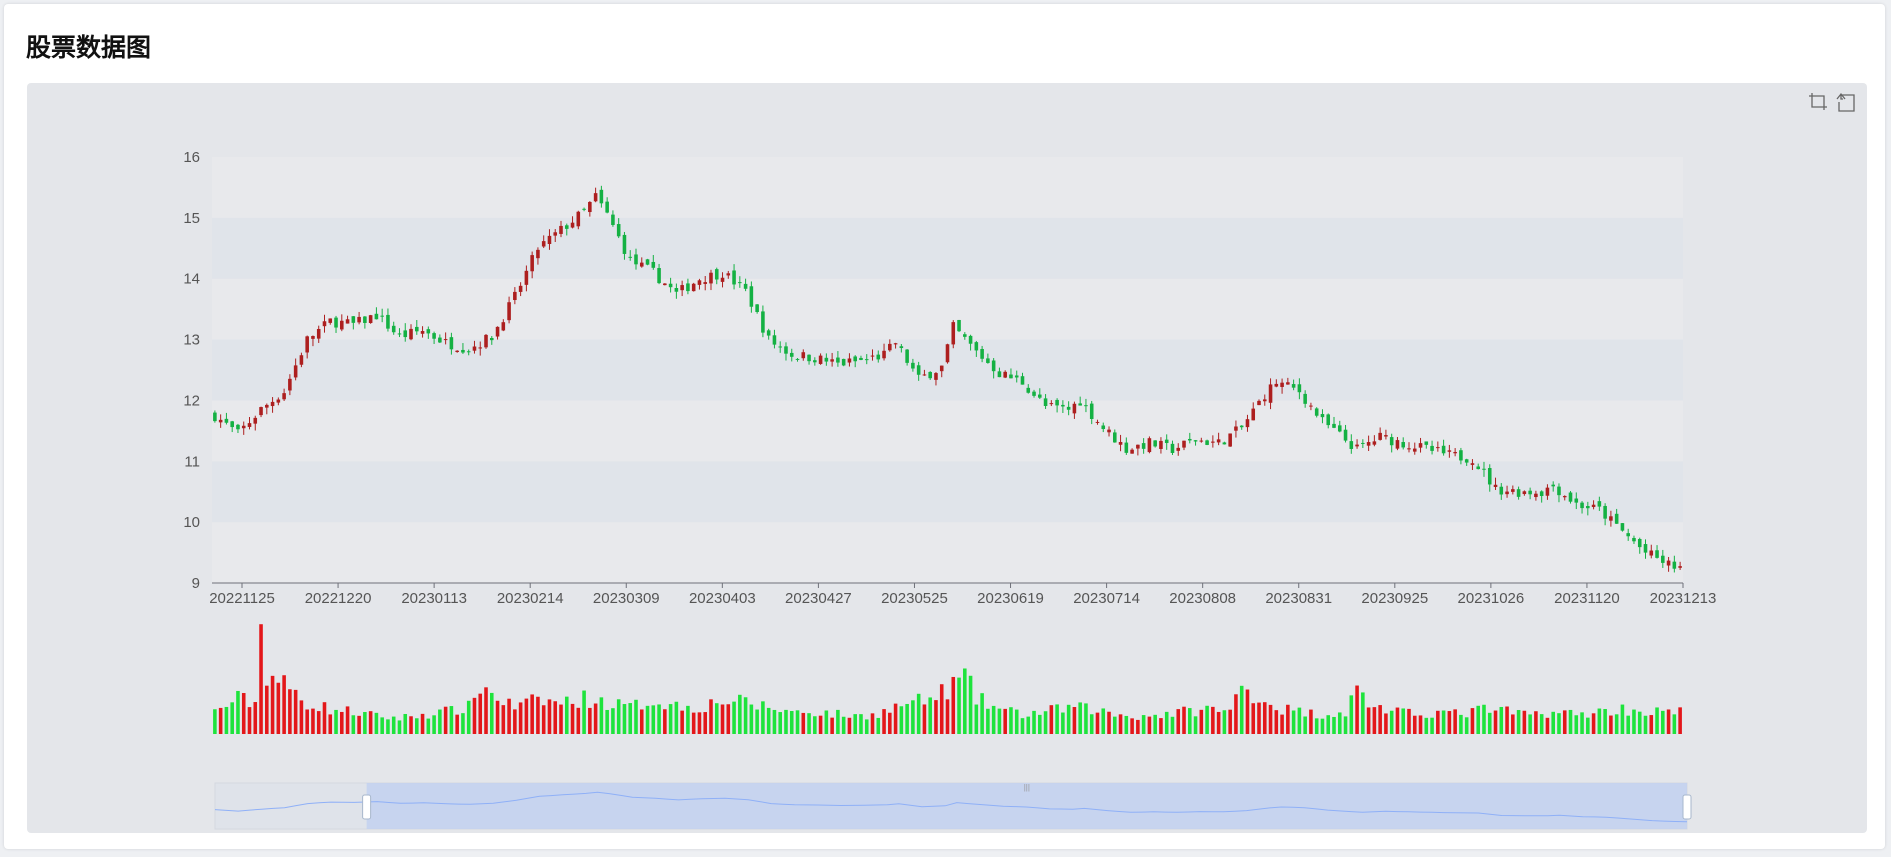 The image size is (1891, 857). Describe the element at coordinates (1027, 806) in the screenshot. I see `slider-selected-range` at that location.